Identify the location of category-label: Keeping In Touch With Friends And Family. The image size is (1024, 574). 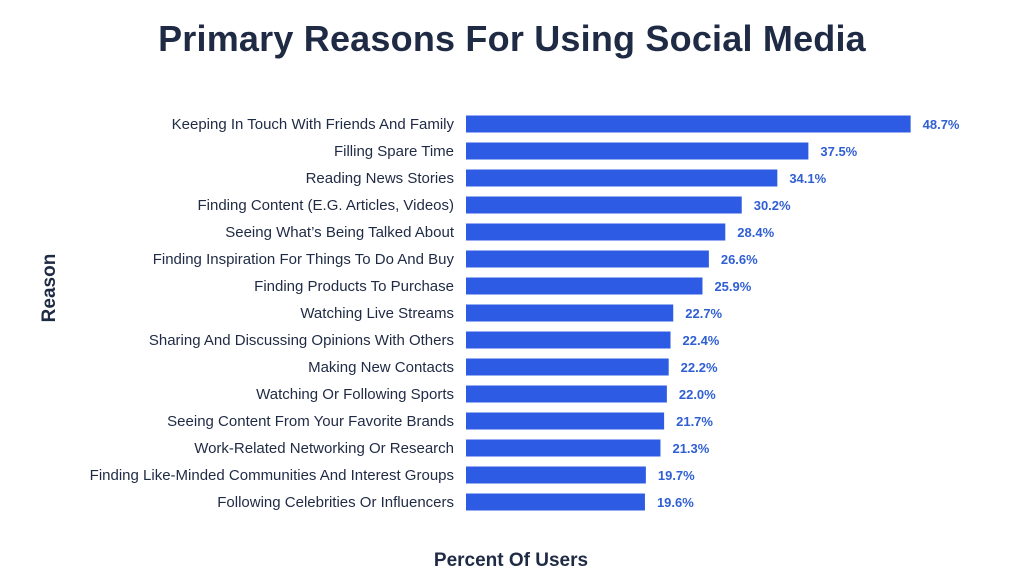
(313, 124).